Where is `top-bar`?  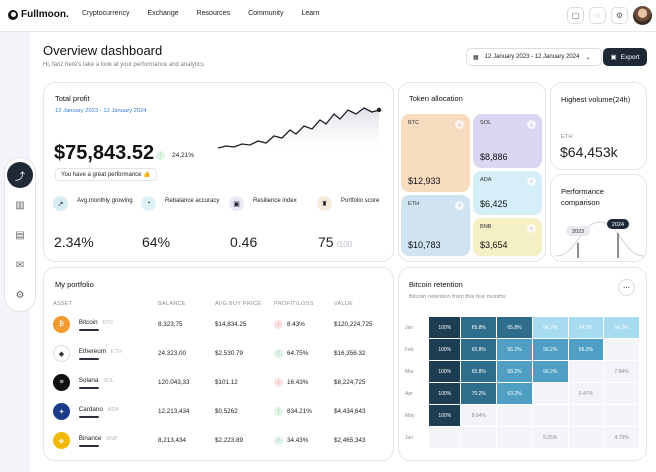
top-bar is located at coordinates (328, 16).